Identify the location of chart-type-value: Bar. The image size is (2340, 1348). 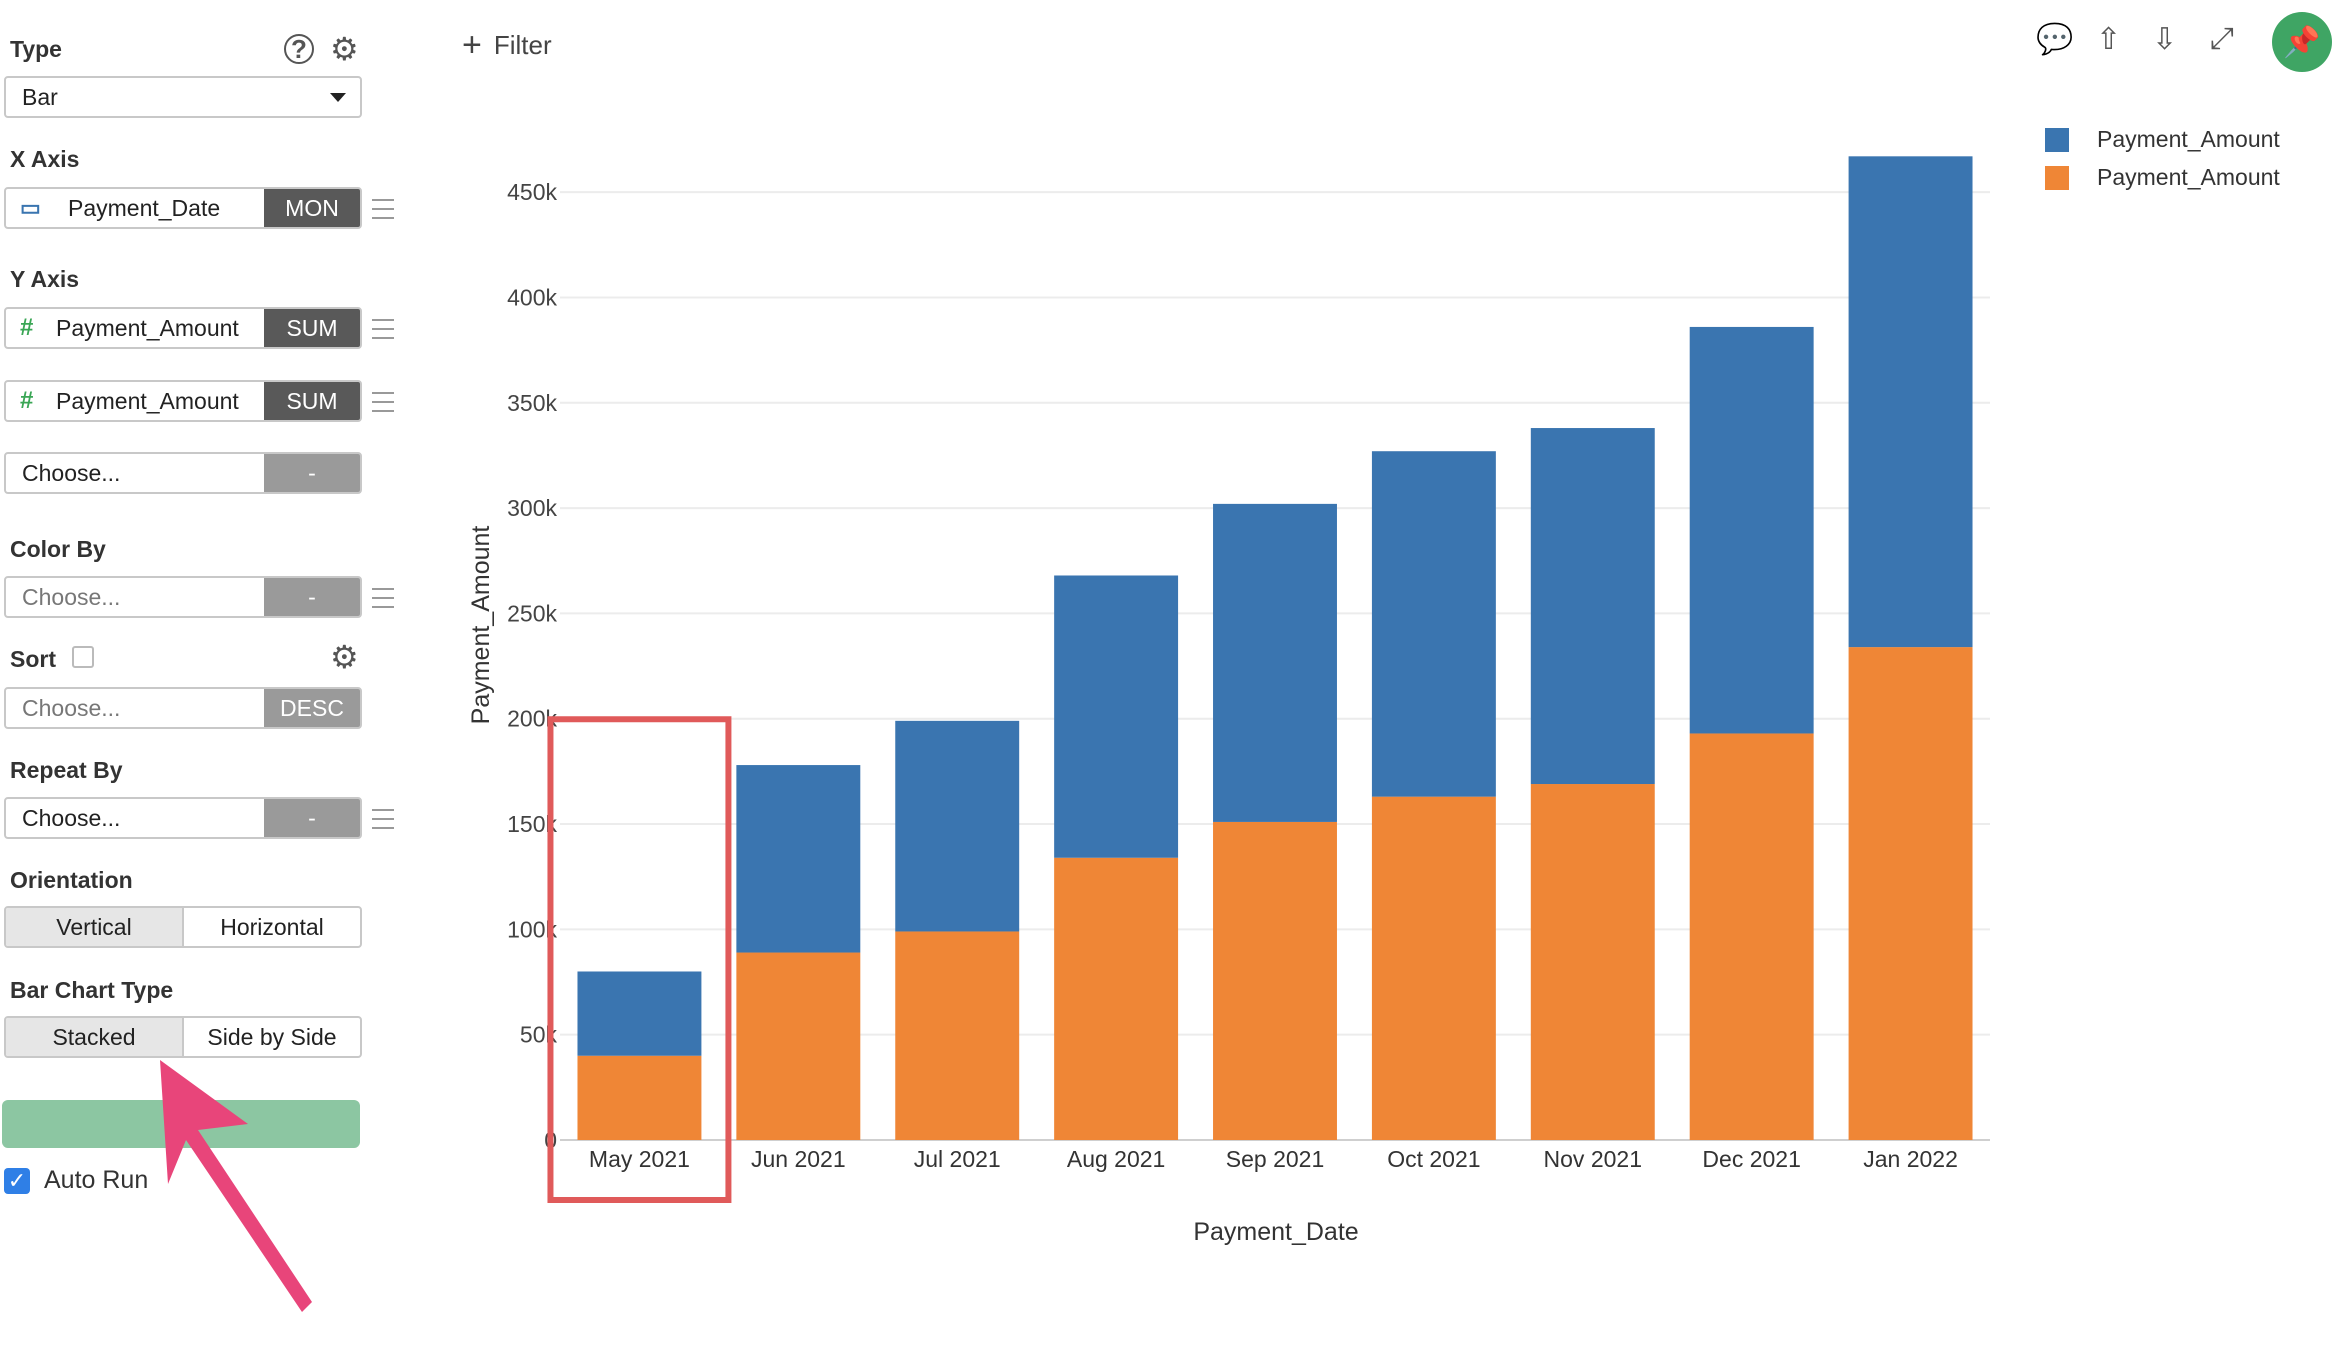
(40, 96).